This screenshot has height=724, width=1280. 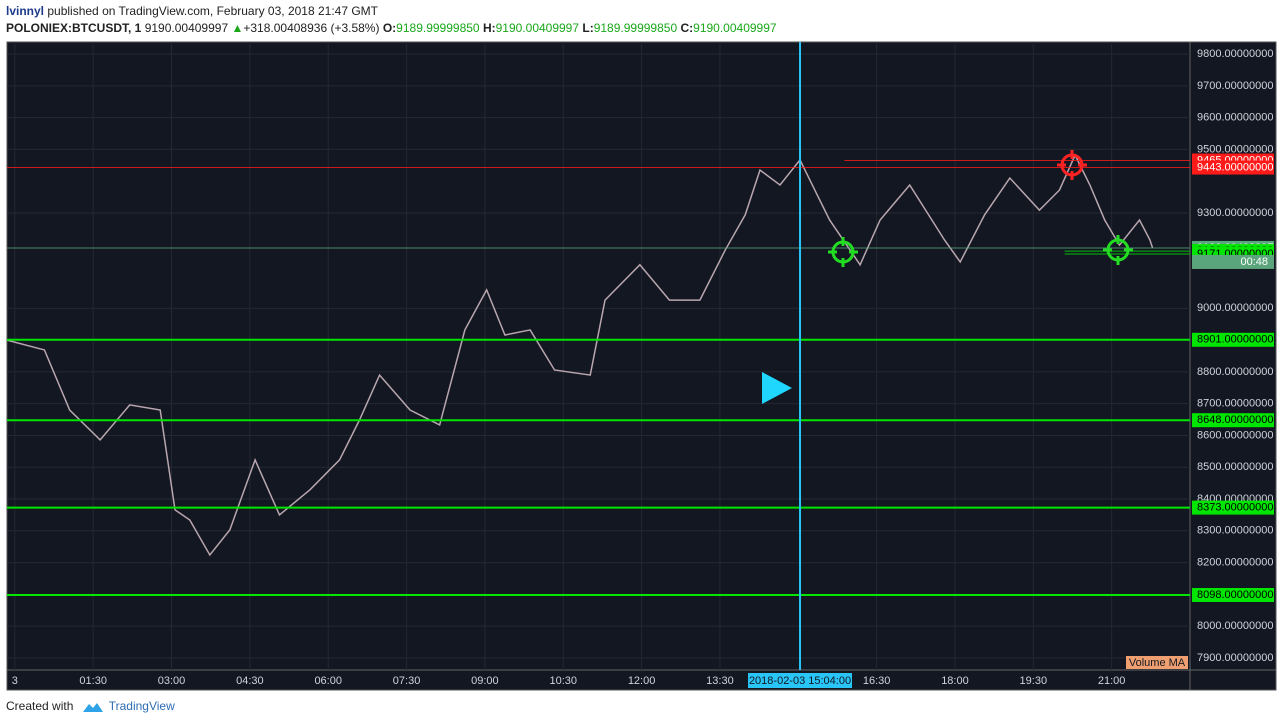 I want to click on y-tick-label: 8500.00000000, so click(x=1235, y=467).